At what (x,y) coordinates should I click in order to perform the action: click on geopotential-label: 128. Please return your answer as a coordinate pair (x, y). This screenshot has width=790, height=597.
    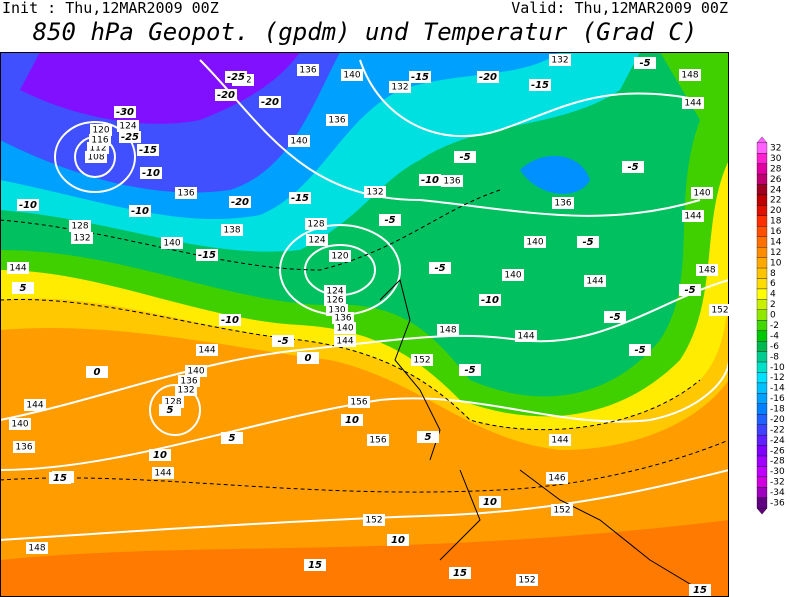
    Looking at the image, I should click on (172, 403).